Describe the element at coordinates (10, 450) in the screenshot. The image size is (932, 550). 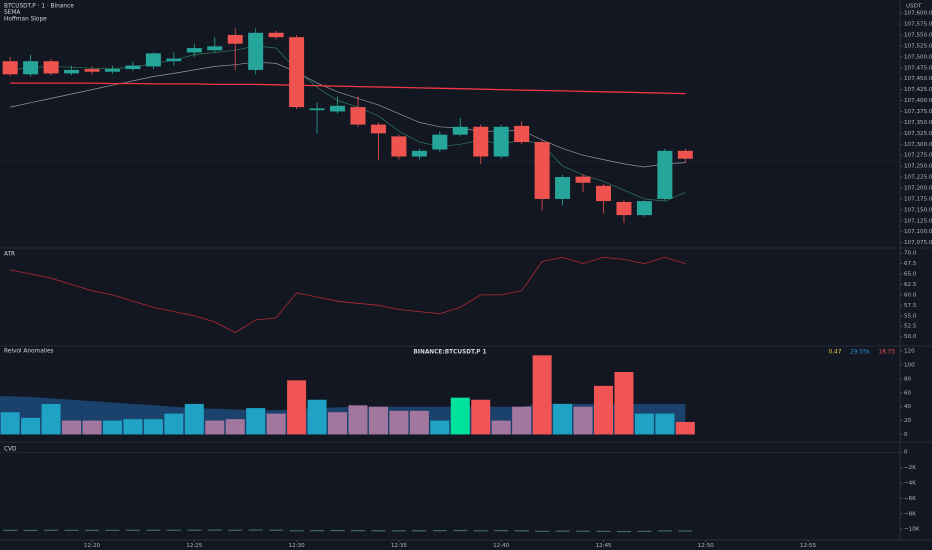
I see `pane-title: CVD` at that location.